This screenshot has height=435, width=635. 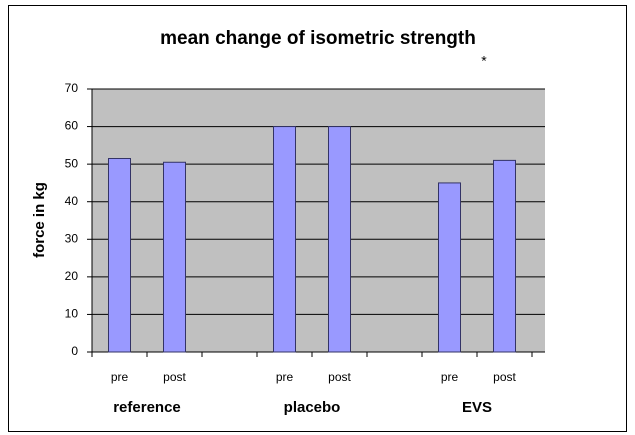 I want to click on y-tick-label: 30, so click(x=72, y=238).